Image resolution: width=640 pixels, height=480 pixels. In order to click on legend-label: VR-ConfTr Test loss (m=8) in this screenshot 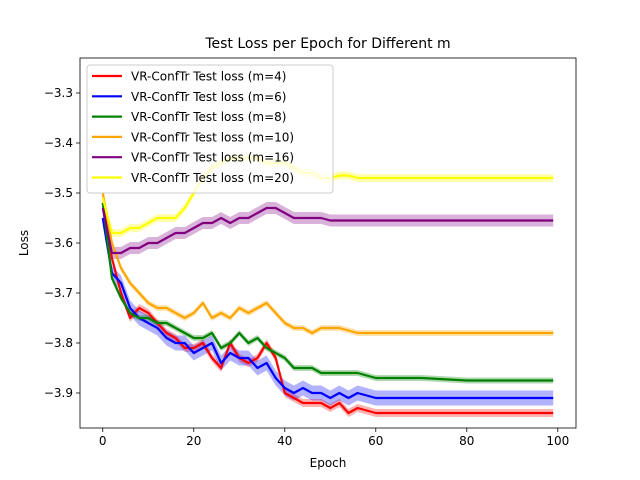, I will do `click(208, 117)`.